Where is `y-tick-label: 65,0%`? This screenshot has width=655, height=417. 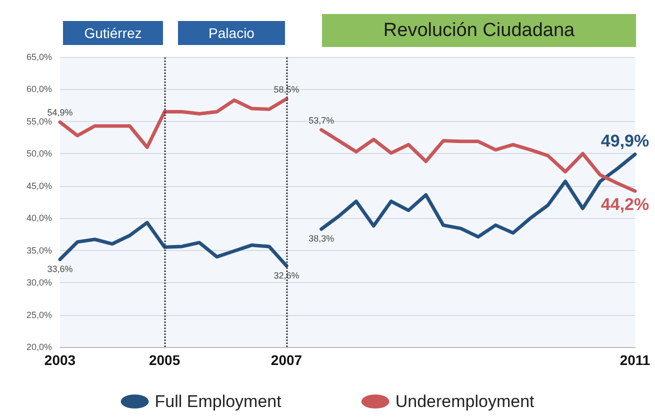 y-tick-label: 65,0% is located at coordinates (39, 57).